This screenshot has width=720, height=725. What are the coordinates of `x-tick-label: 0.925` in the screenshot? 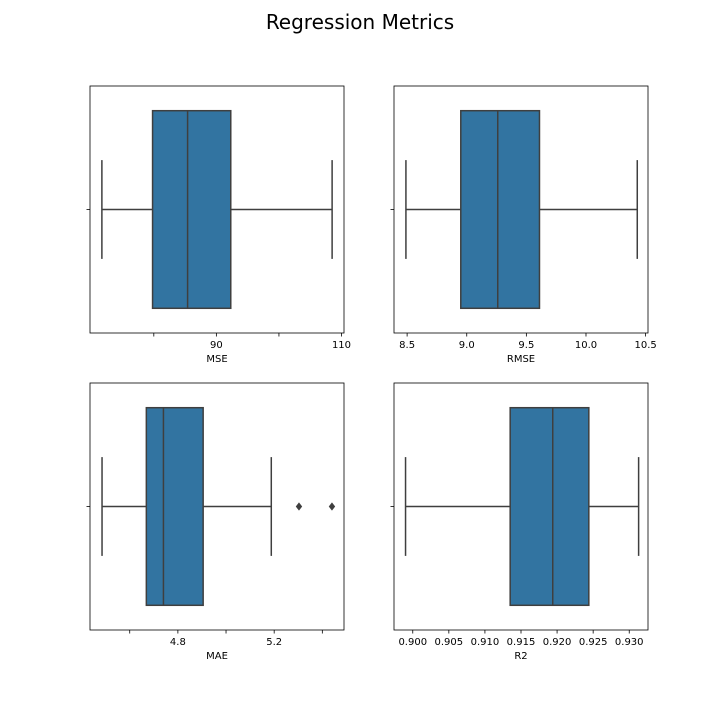 It's located at (593, 642).